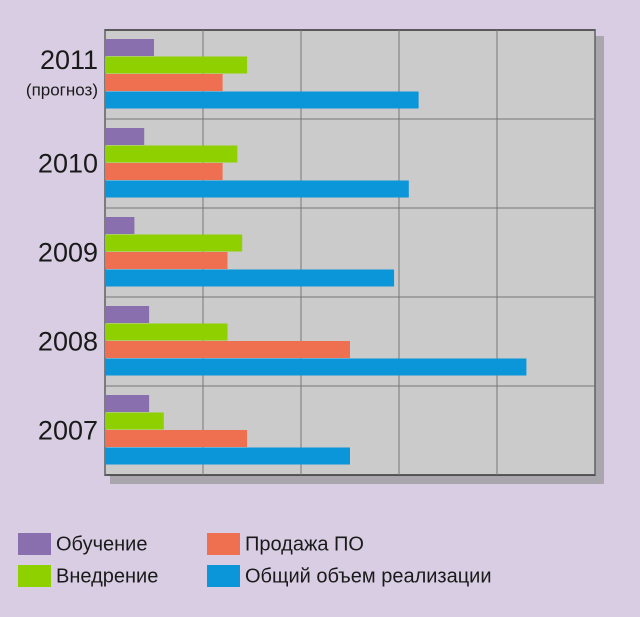 The width and height of the screenshot is (640, 617). Describe the element at coordinates (69, 60) in the screenshot. I see `category-label: 2011` at that location.